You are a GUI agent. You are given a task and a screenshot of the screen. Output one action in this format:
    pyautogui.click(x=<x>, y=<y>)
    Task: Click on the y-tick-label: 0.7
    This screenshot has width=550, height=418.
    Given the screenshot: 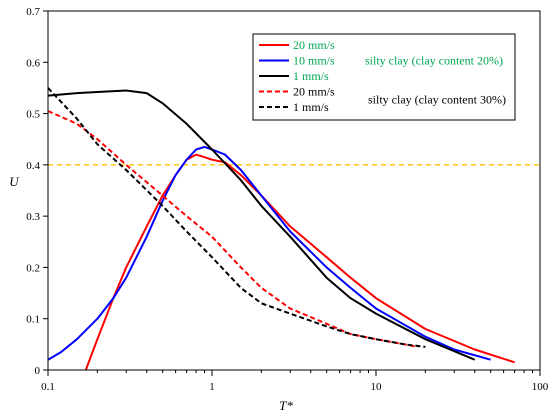 What is the action you would take?
    pyautogui.click(x=33, y=12)
    